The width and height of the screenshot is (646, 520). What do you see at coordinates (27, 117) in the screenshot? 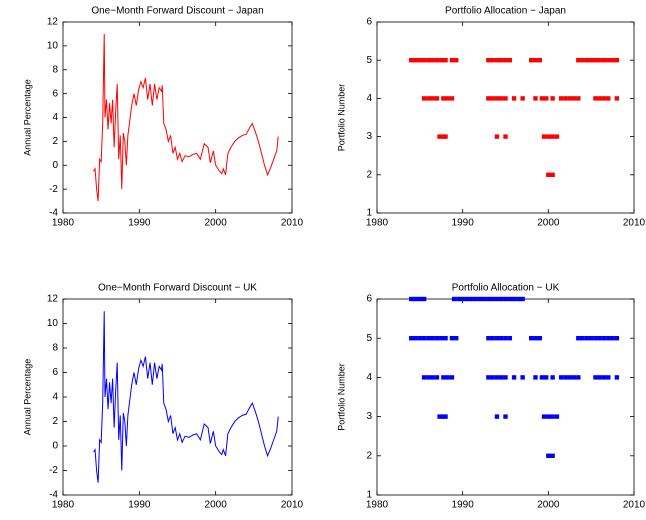
I see `y-axis-label: Annual Percentage` at bounding box center [27, 117].